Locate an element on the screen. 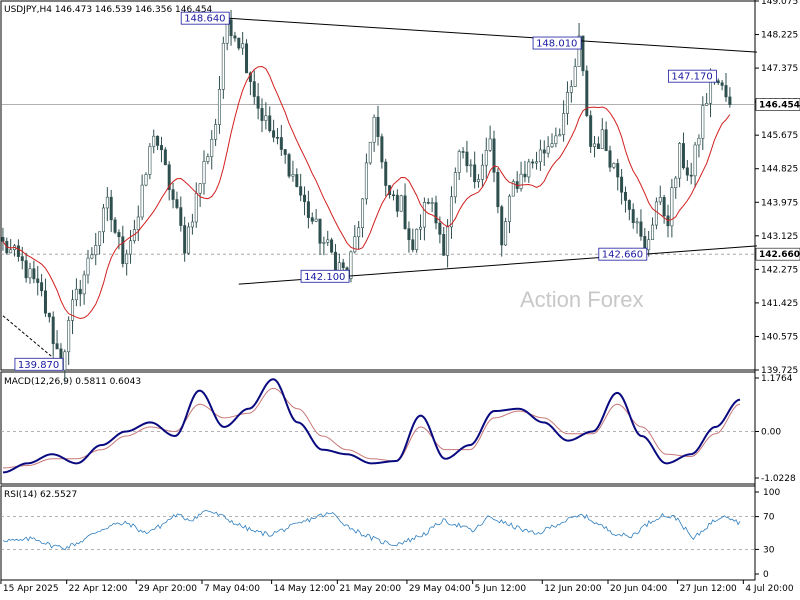  macd-tick-label: 0.00 is located at coordinates (771, 432).